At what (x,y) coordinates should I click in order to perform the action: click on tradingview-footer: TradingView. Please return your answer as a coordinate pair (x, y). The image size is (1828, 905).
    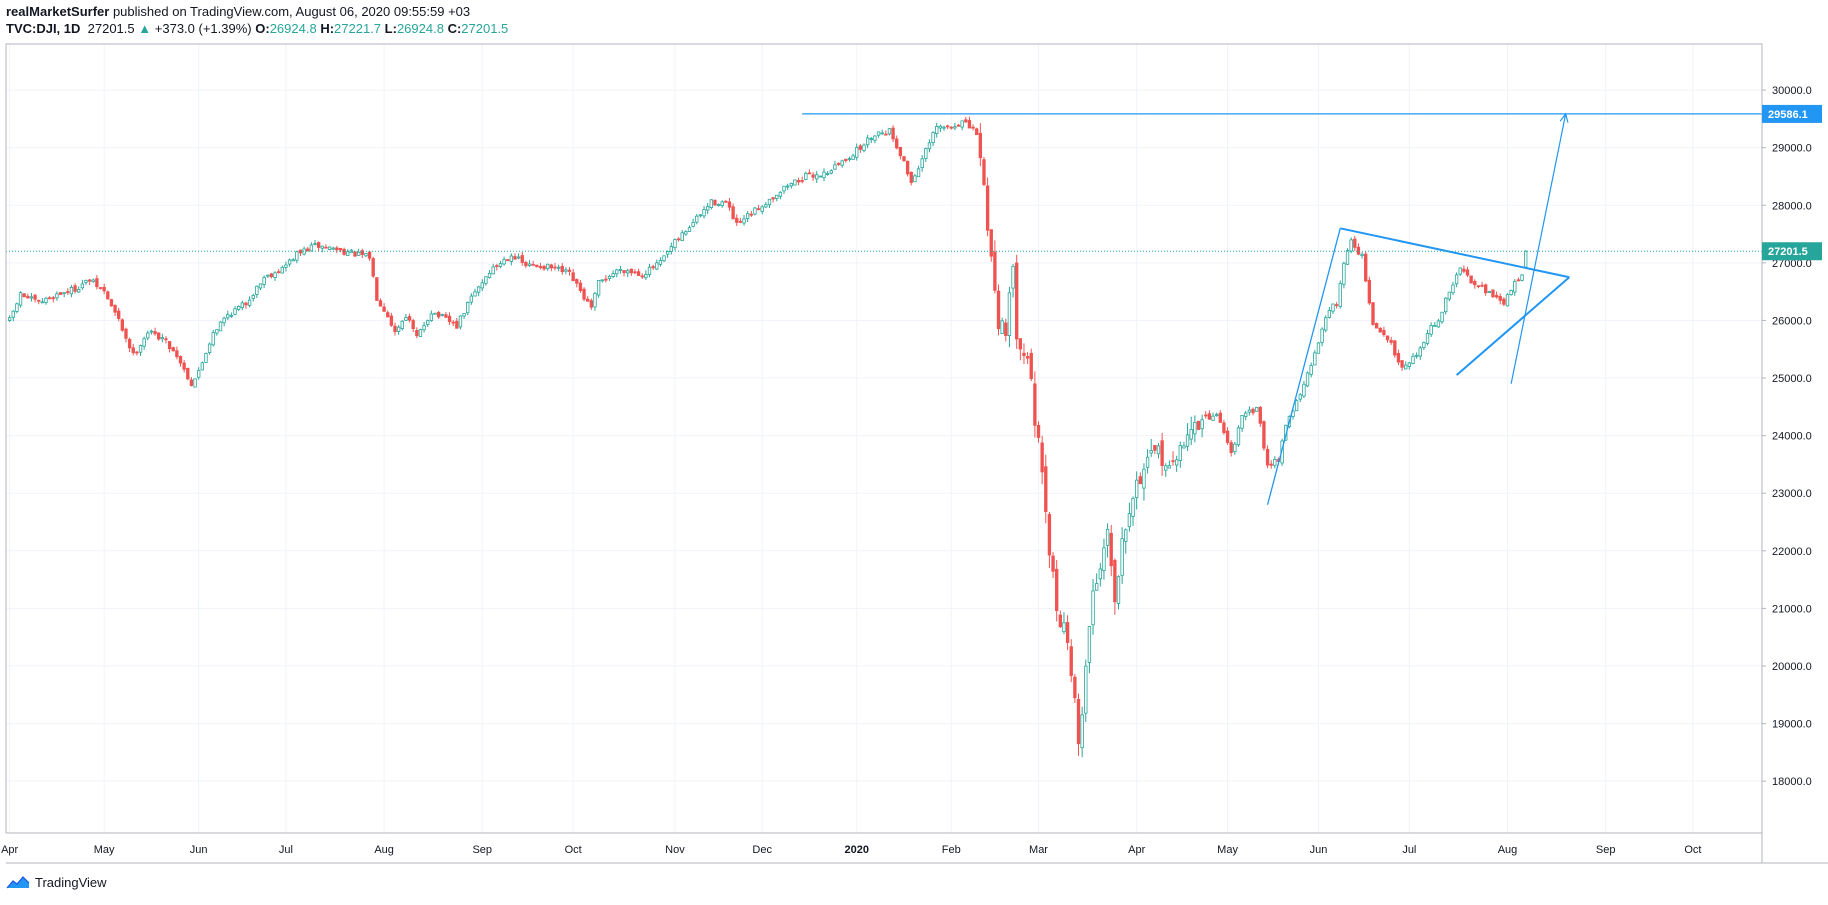
    Looking at the image, I should click on (56, 882).